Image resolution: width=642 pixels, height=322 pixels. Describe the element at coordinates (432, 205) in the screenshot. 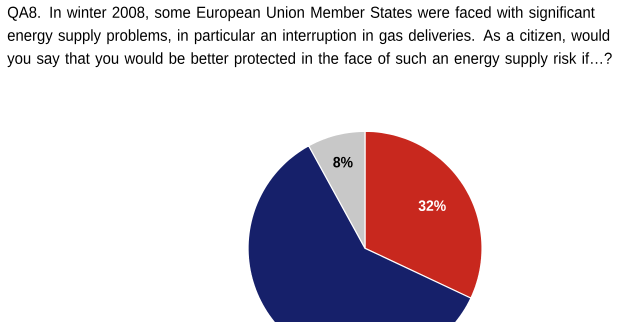

I see `data-label: 32%` at that location.